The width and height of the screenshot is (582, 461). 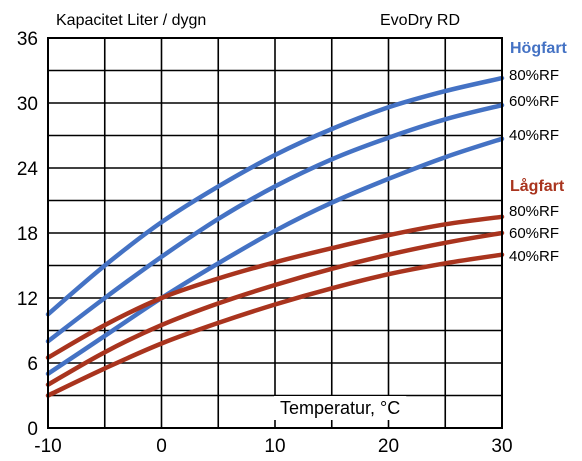 What do you see at coordinates (32, 364) in the screenshot?
I see `y-tick-label: 6` at bounding box center [32, 364].